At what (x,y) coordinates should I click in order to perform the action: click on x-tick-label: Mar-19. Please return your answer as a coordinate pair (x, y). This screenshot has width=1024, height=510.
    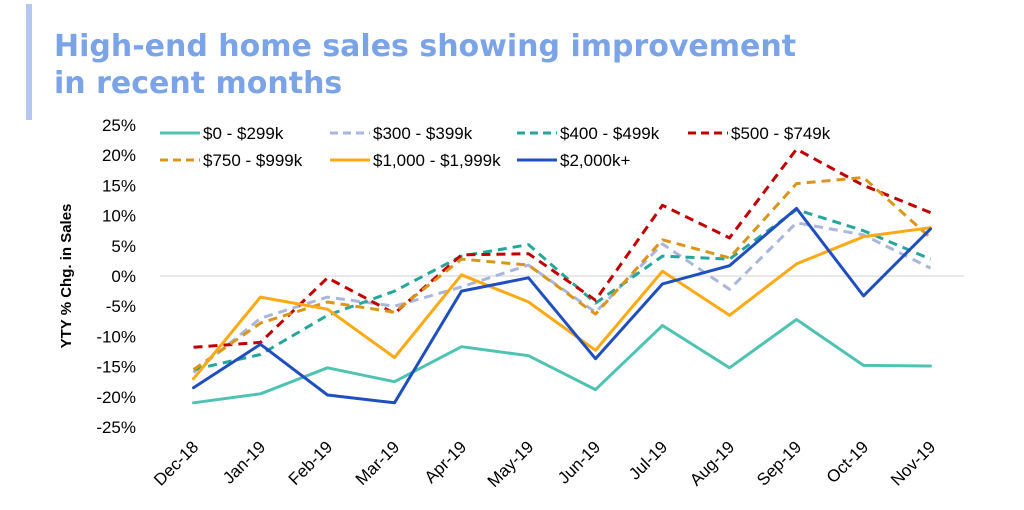
    Looking at the image, I should click on (378, 463).